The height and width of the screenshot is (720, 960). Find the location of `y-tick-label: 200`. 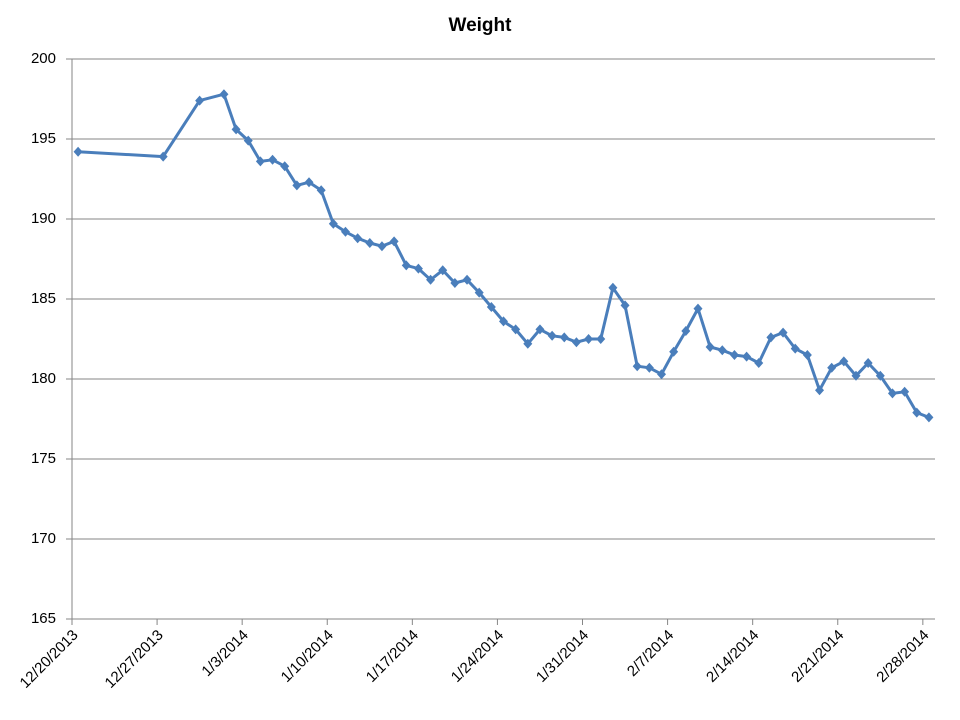

y-tick-label: 200 is located at coordinates (43, 58).